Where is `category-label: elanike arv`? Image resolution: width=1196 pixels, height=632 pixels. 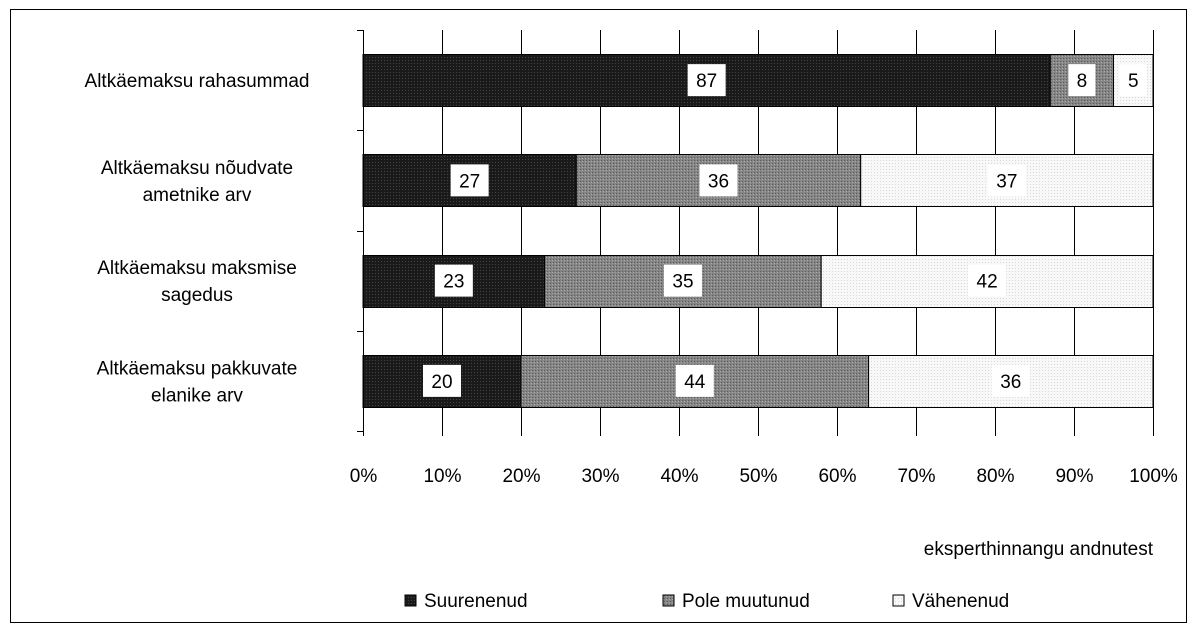
category-label: elanike arv is located at coordinates (197, 395).